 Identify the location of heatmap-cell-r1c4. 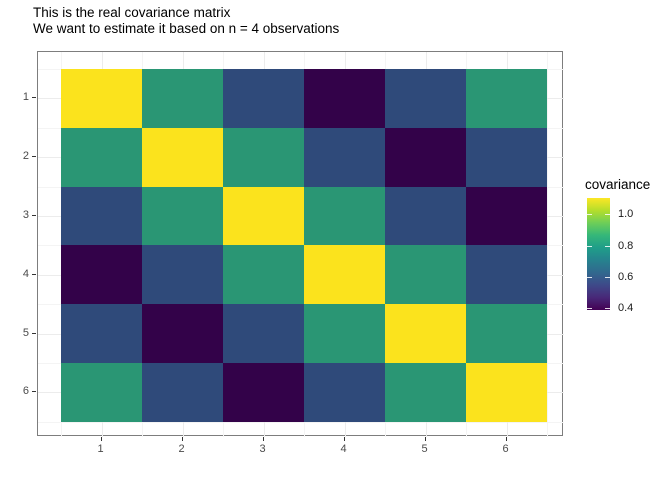
(344, 98).